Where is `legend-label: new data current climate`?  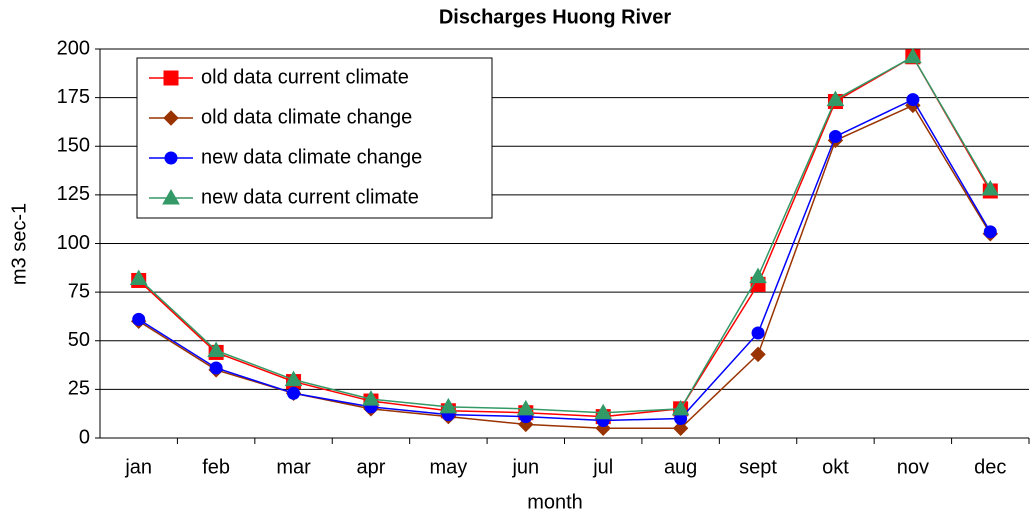 legend-label: new data current climate is located at coordinates (310, 197).